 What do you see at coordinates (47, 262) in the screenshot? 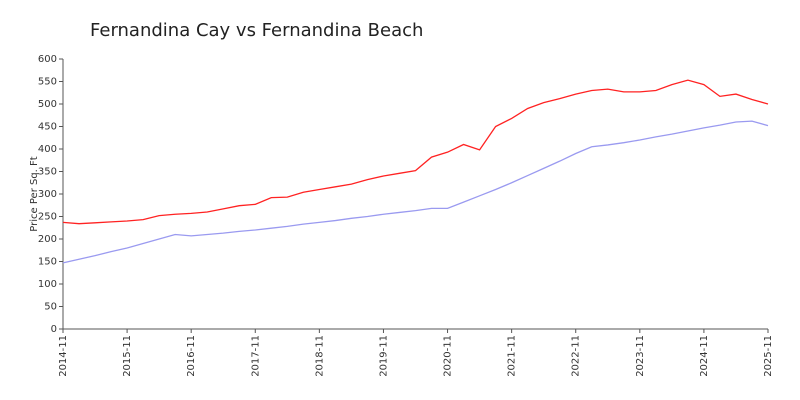
I see `y-tick-label: 150` at bounding box center [47, 262].